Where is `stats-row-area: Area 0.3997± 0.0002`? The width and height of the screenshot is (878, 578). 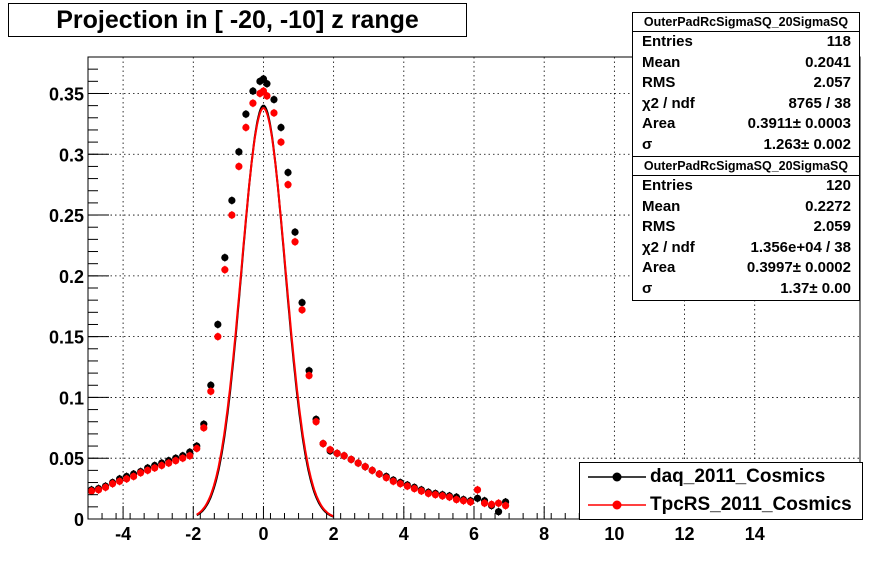 stats-row-area: Area 0.3997± 0.0002 is located at coordinates (746, 268).